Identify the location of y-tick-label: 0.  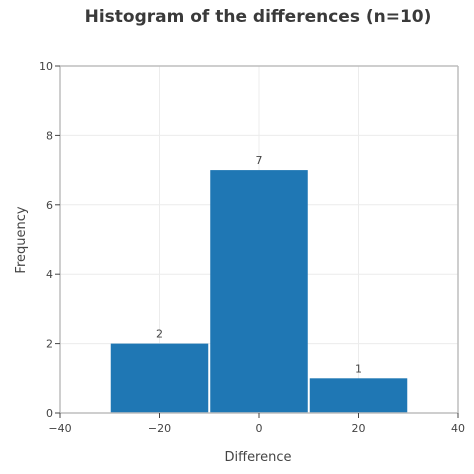
(49, 413).